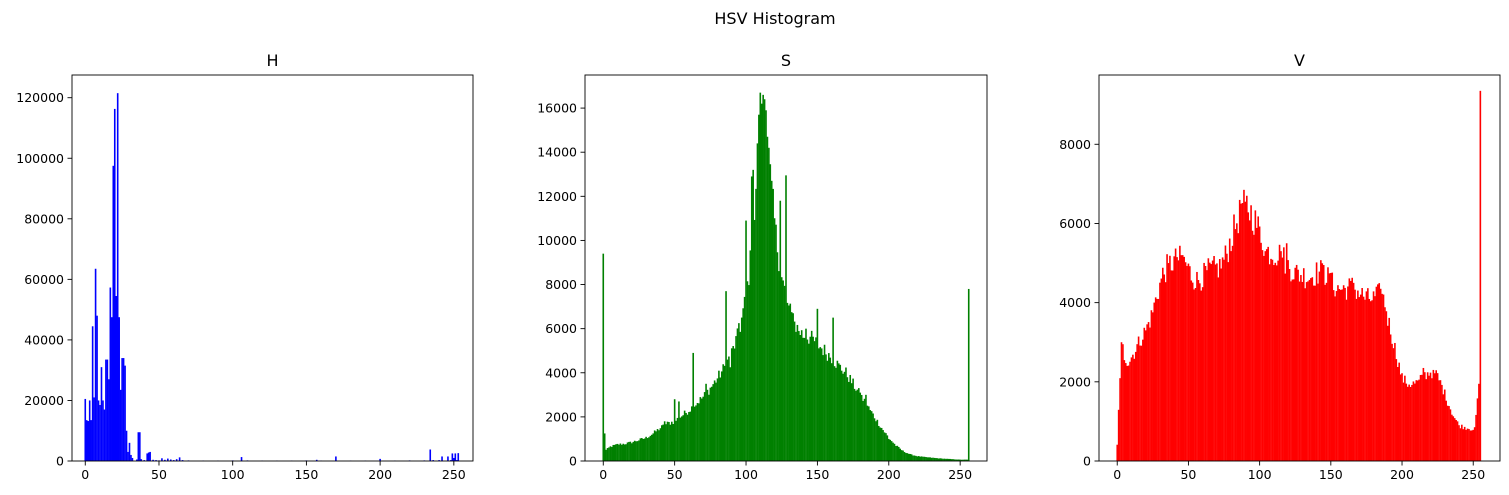 The width and height of the screenshot is (1509, 495). What do you see at coordinates (44, 339) in the screenshot?
I see `h-y-tick-label: 40000` at bounding box center [44, 339].